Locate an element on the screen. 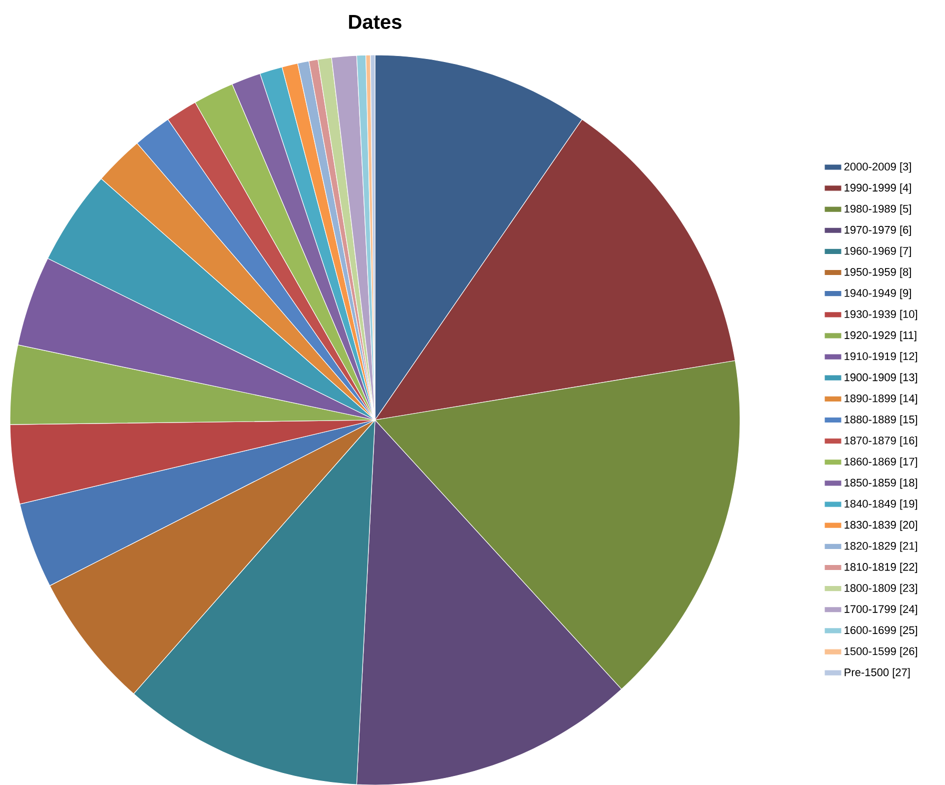 This screenshot has width=945, height=785. legend-label: 1870-1879 [16] is located at coordinates (881, 441).